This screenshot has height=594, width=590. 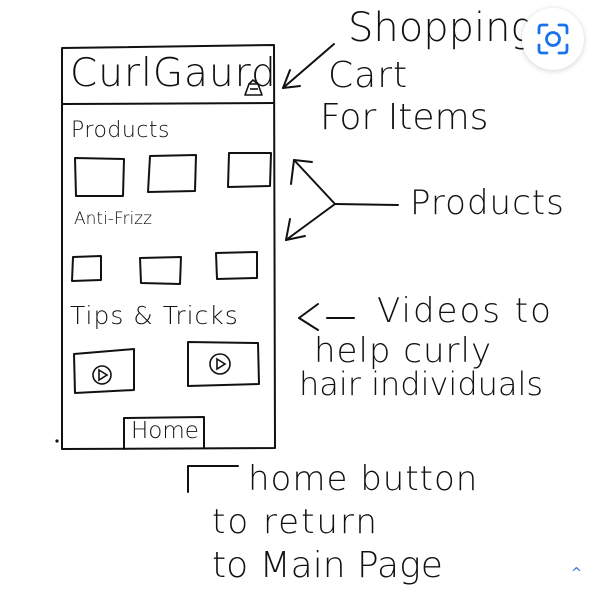 I want to click on google-lens-icon, so click(x=553, y=39).